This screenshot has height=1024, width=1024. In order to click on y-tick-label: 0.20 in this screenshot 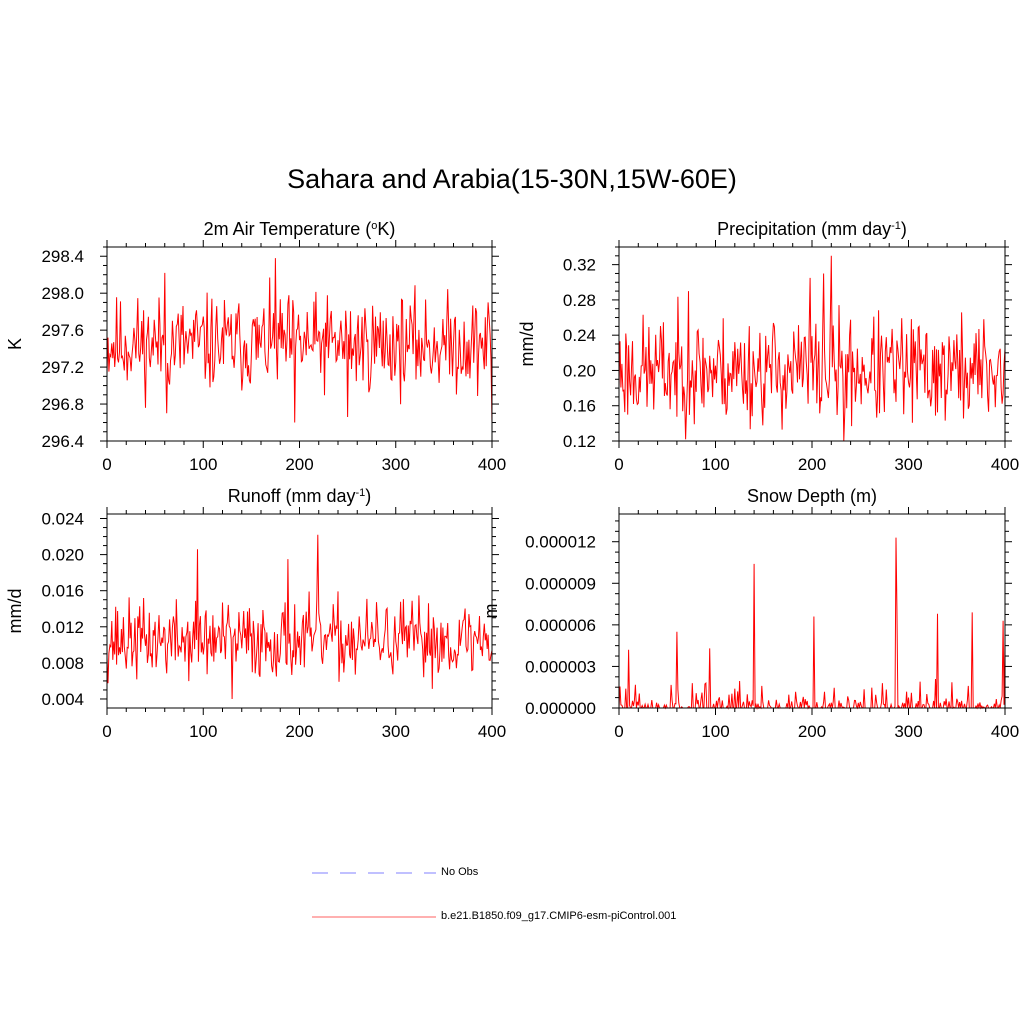, I will do `click(579, 370)`.